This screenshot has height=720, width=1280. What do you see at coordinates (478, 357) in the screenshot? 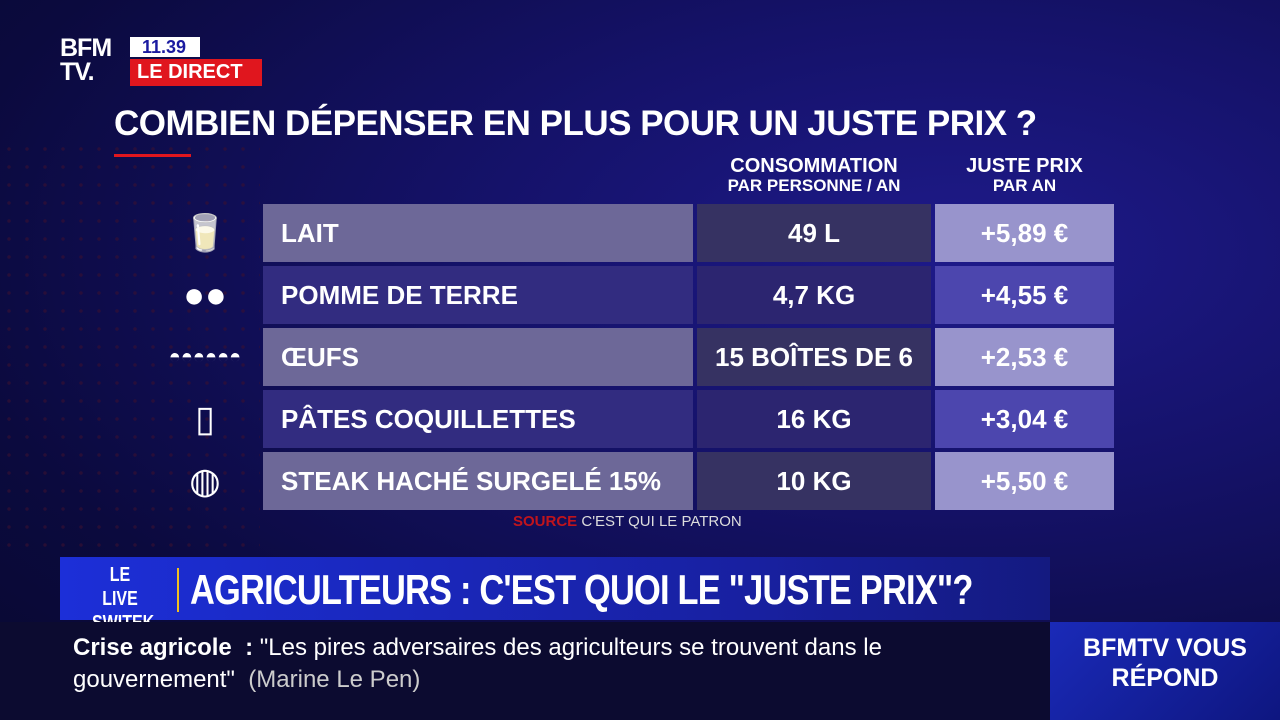
I see `product-cell: ŒUFS` at bounding box center [478, 357].